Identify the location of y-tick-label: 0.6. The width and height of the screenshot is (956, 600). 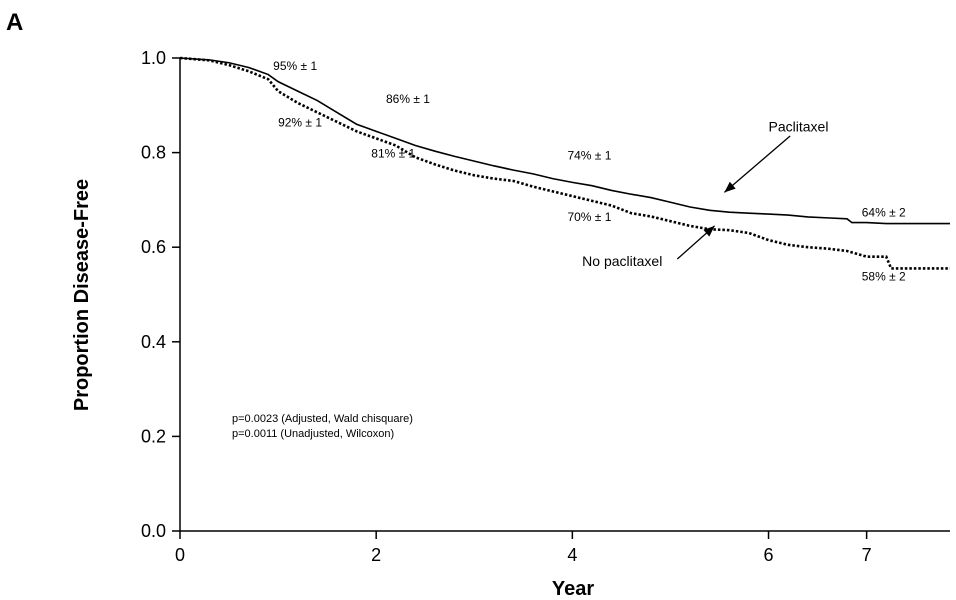
(153, 247).